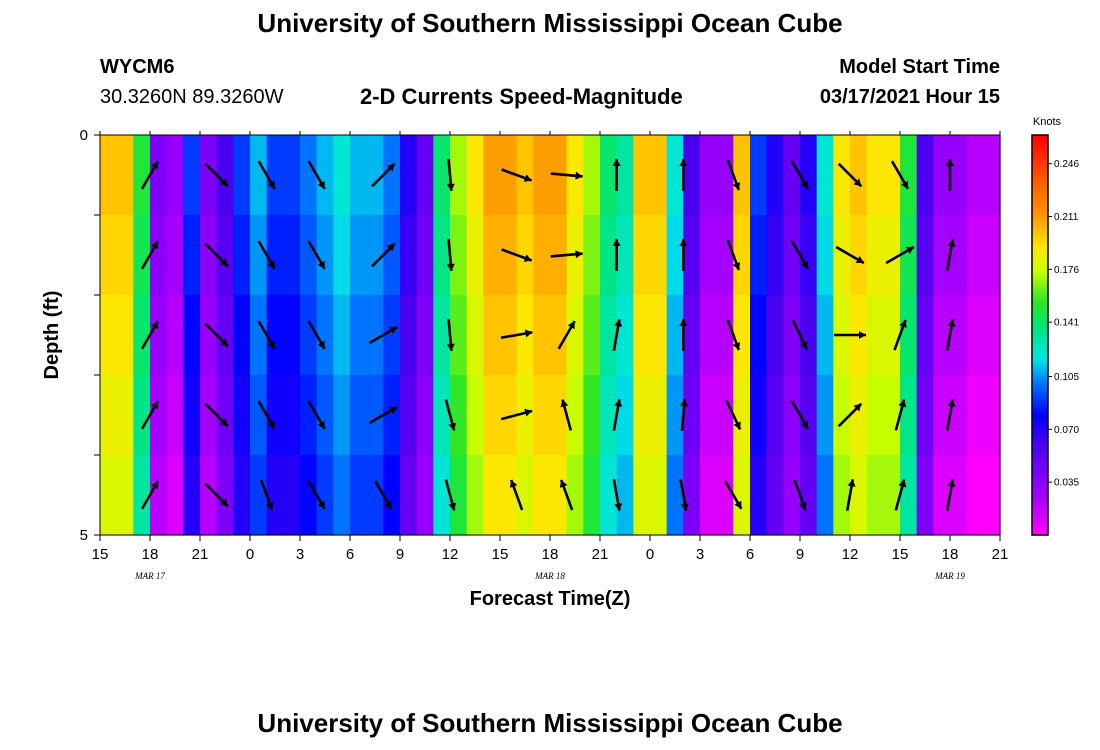 The image size is (1100, 750). Describe the element at coordinates (1047, 122) in the screenshot. I see `colorbar-label: Knots` at that location.